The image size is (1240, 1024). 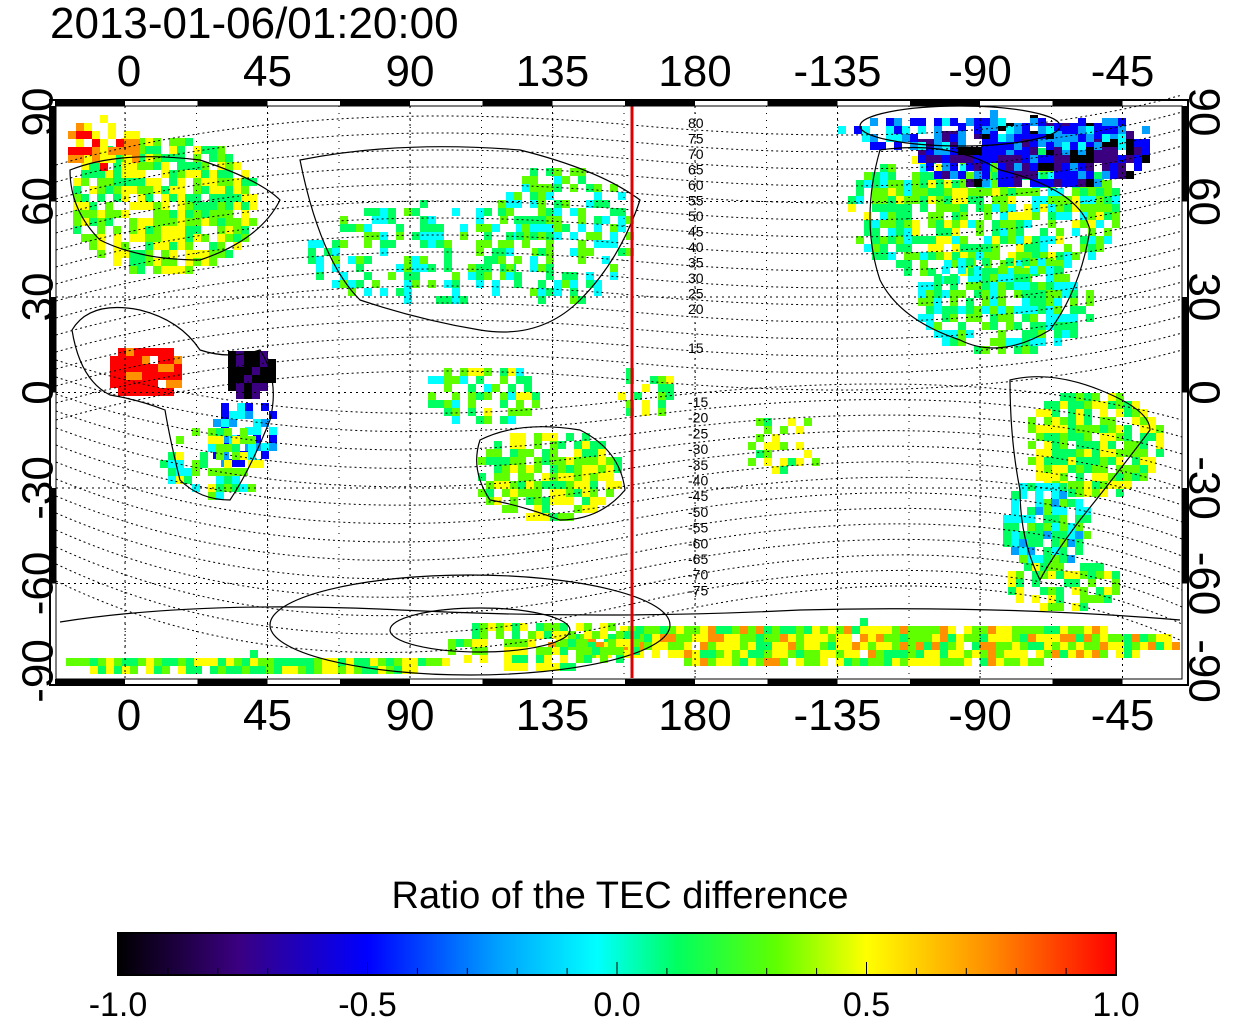 What do you see at coordinates (367, 1005) in the screenshot?
I see `colorbar-tick-label: -0.5` at bounding box center [367, 1005].